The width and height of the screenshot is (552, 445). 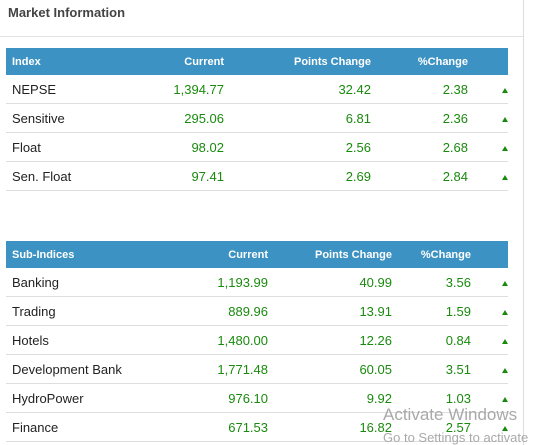 I want to click on table-row: Hotels 1,480.00 12.26 0.84, so click(x=257, y=340).